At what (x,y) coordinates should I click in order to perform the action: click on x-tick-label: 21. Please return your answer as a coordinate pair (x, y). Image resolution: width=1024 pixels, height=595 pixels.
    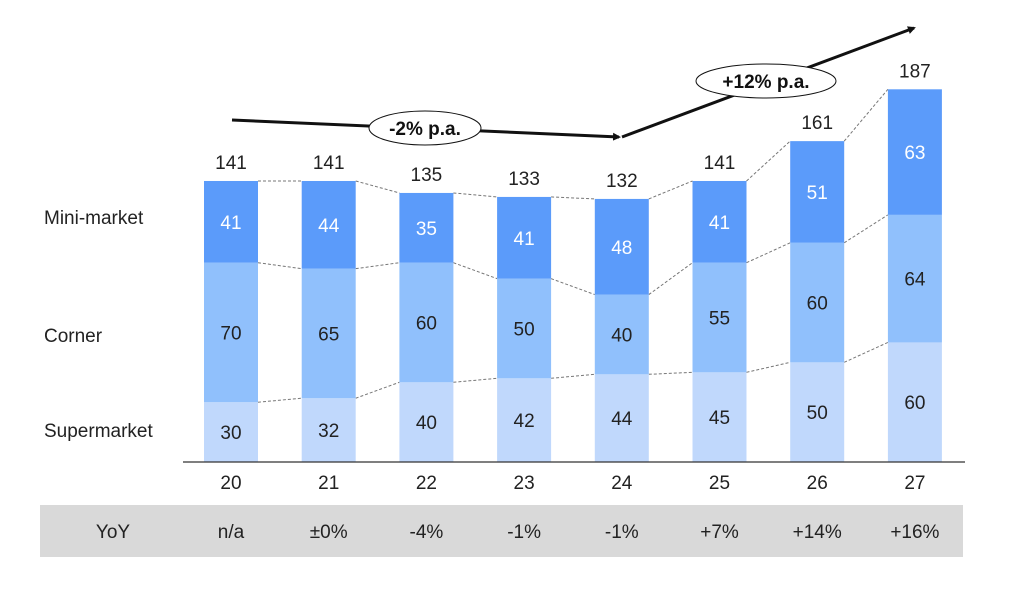
    Looking at the image, I should click on (328, 483).